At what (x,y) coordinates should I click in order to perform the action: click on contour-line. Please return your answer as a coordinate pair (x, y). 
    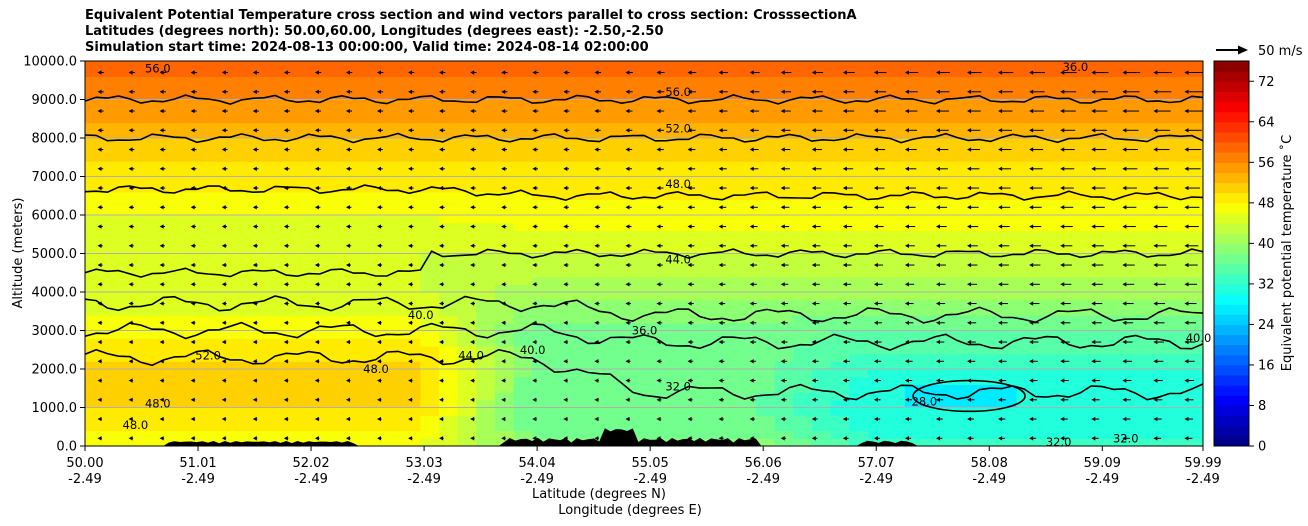
    Looking at the image, I should click on (644, 263).